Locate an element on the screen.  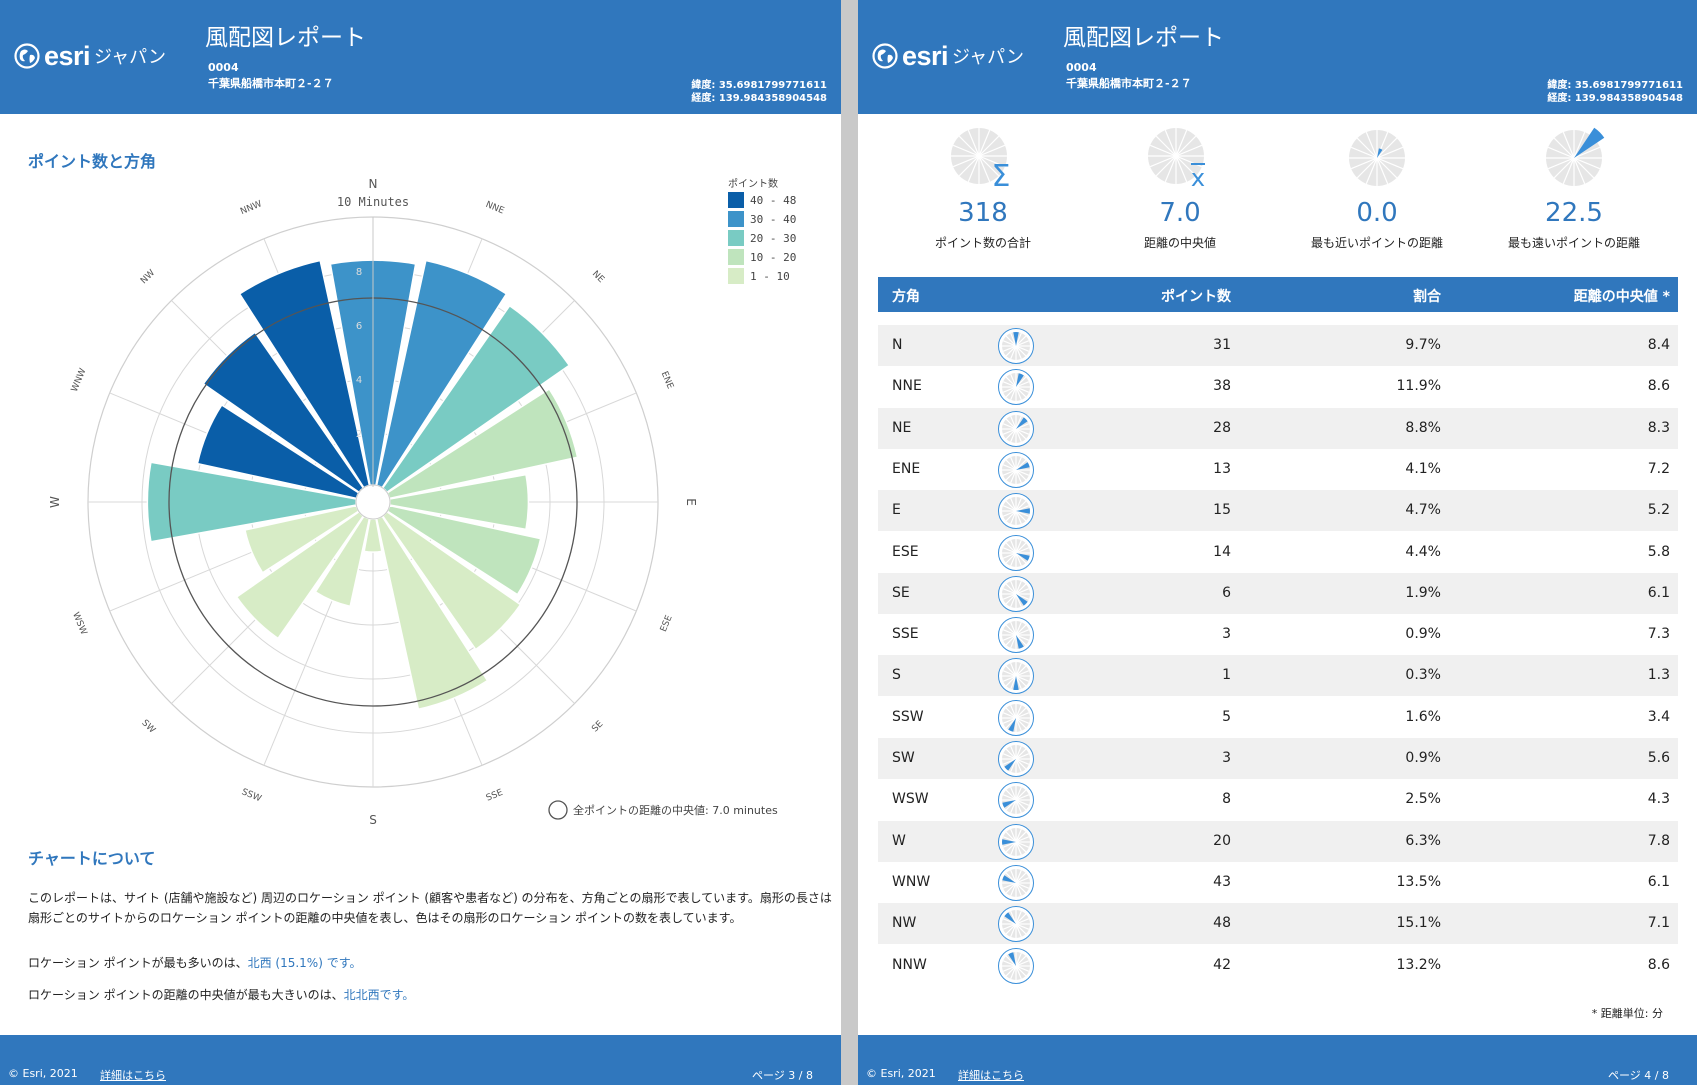
sum-rose-icon: Σ is located at coordinates (980, 161).